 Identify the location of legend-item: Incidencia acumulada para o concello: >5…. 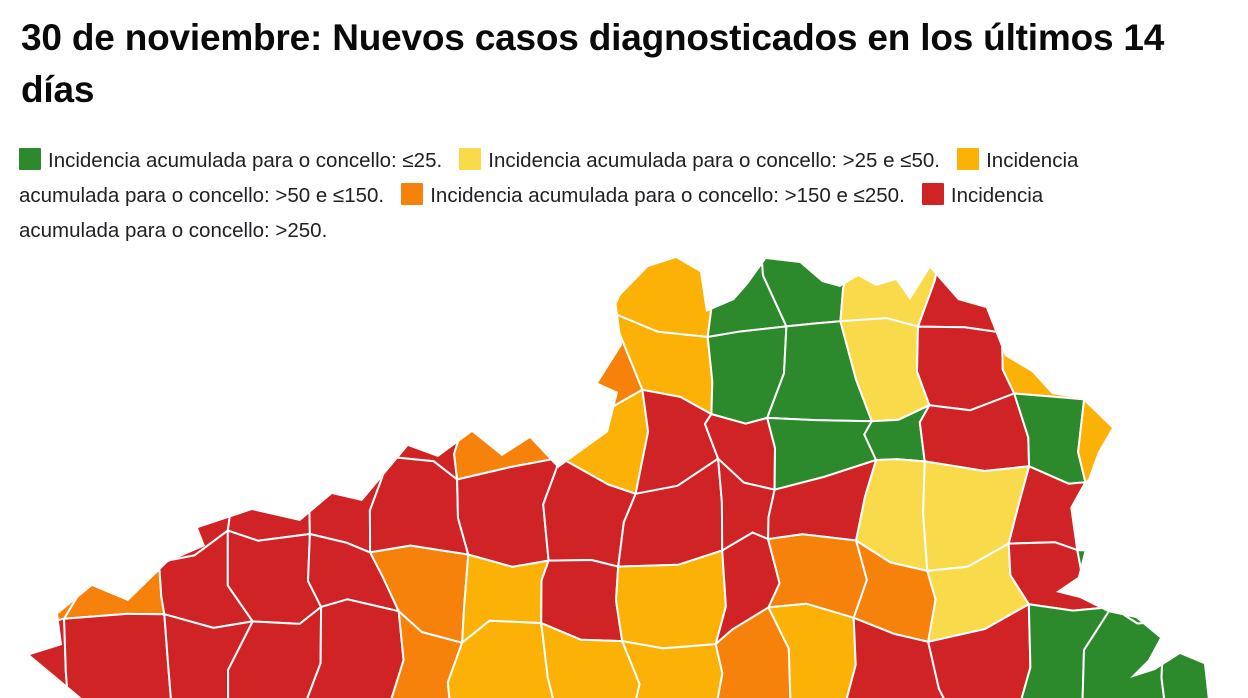
(549, 177).